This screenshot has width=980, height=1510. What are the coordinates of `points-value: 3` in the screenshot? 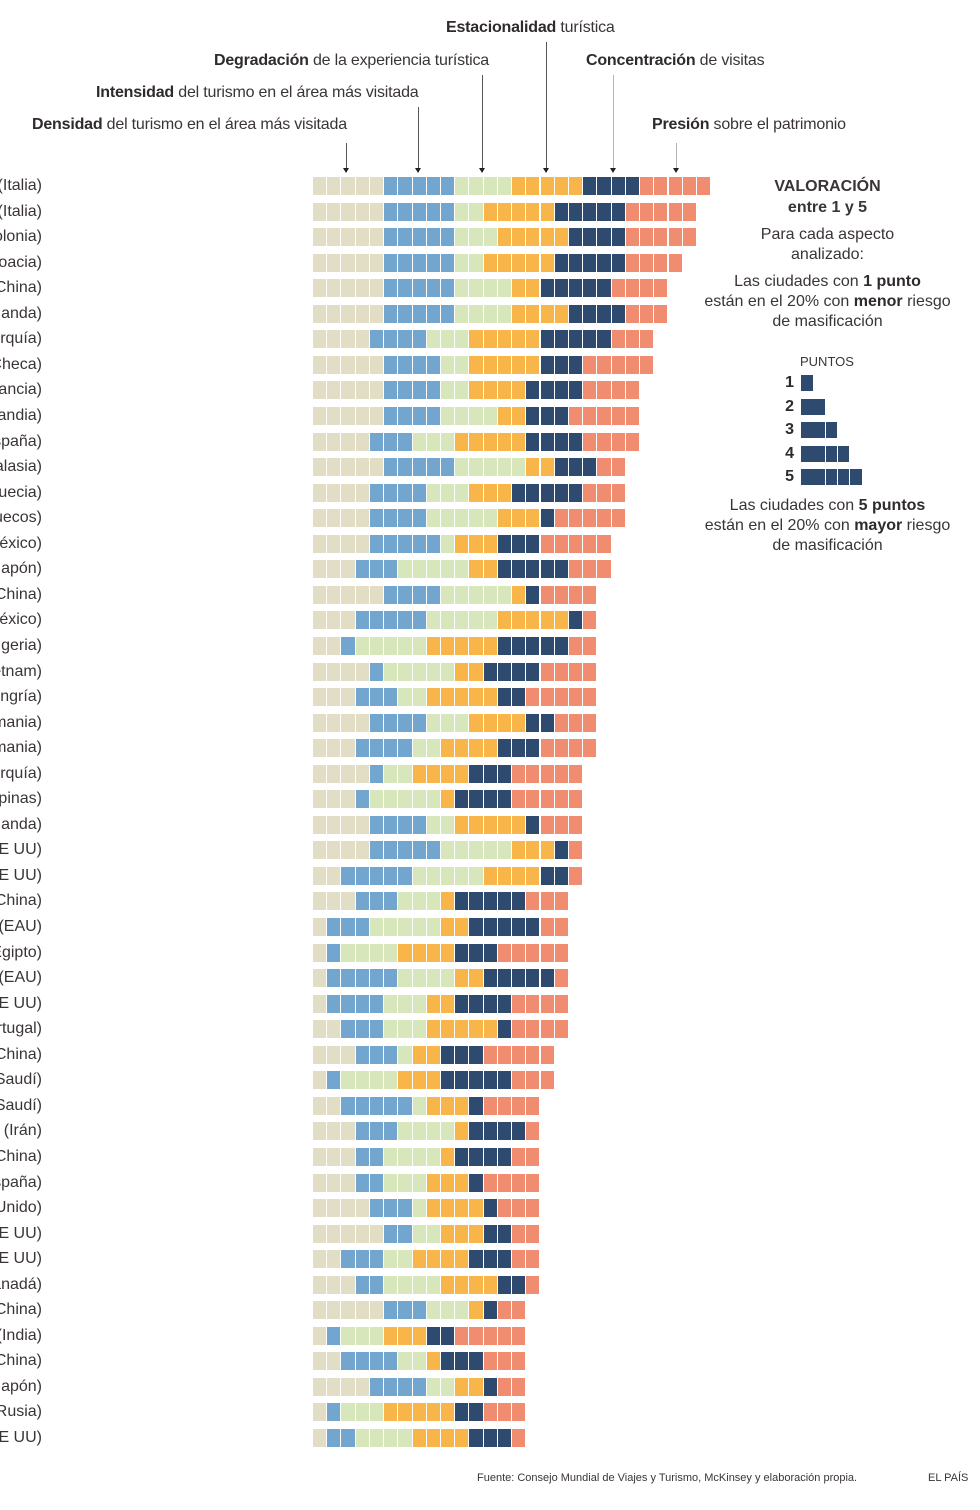 It's located at (789, 429).